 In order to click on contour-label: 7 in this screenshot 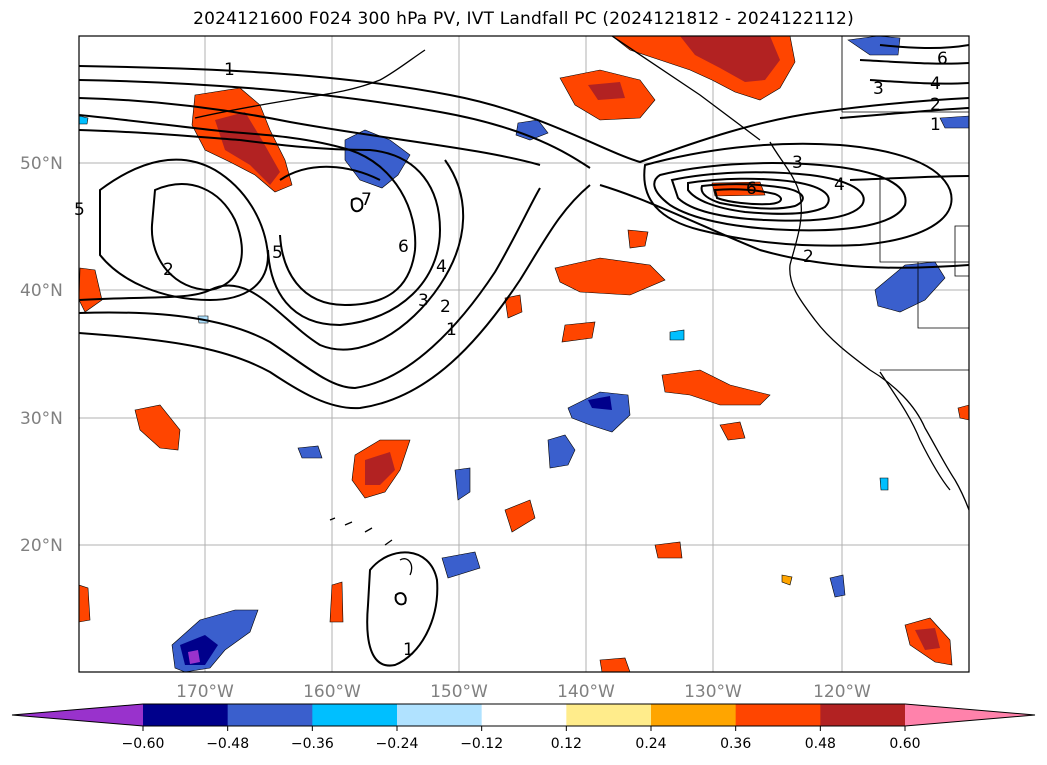, I will do `click(366, 200)`.